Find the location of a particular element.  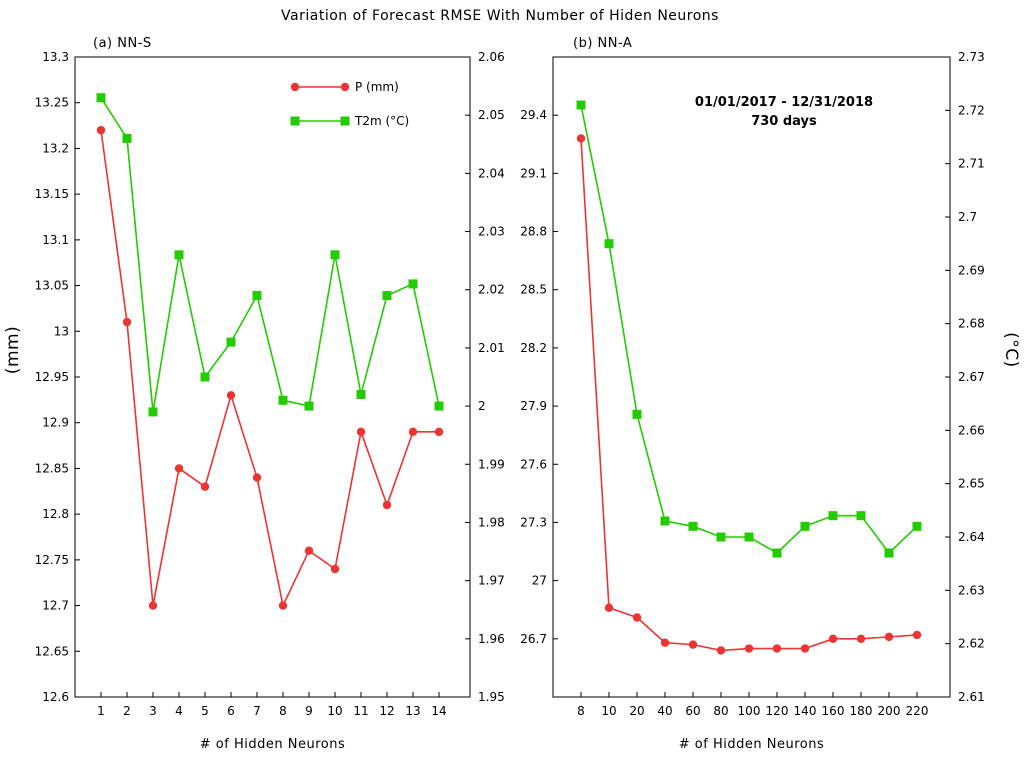

right-y-tick-label: 2.67 is located at coordinates (971, 377).